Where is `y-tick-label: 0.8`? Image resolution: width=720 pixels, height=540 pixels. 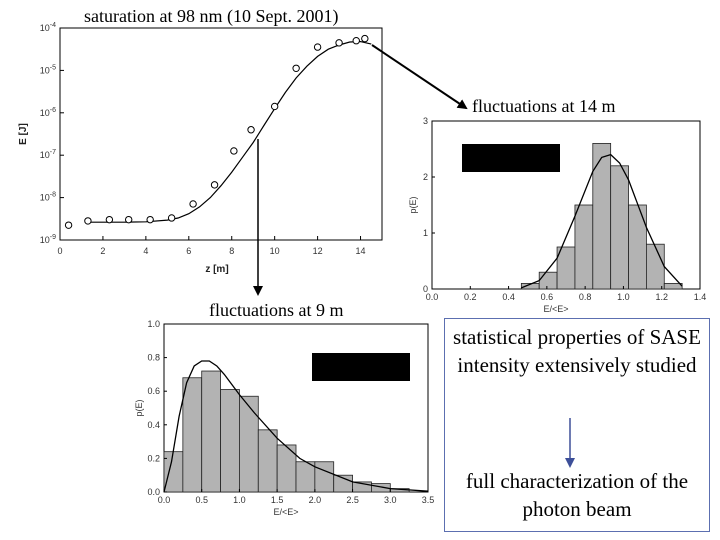
y-tick-label: 0.8 is located at coordinates (153, 358).